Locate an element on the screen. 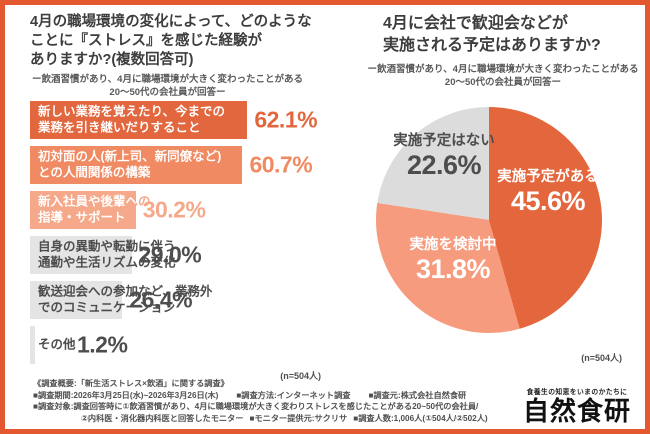 The image size is (650, 434). bar-category-label: 新しい業務を覚えたり、今までの 業務を引き継いだりすること is located at coordinates (178, 120).